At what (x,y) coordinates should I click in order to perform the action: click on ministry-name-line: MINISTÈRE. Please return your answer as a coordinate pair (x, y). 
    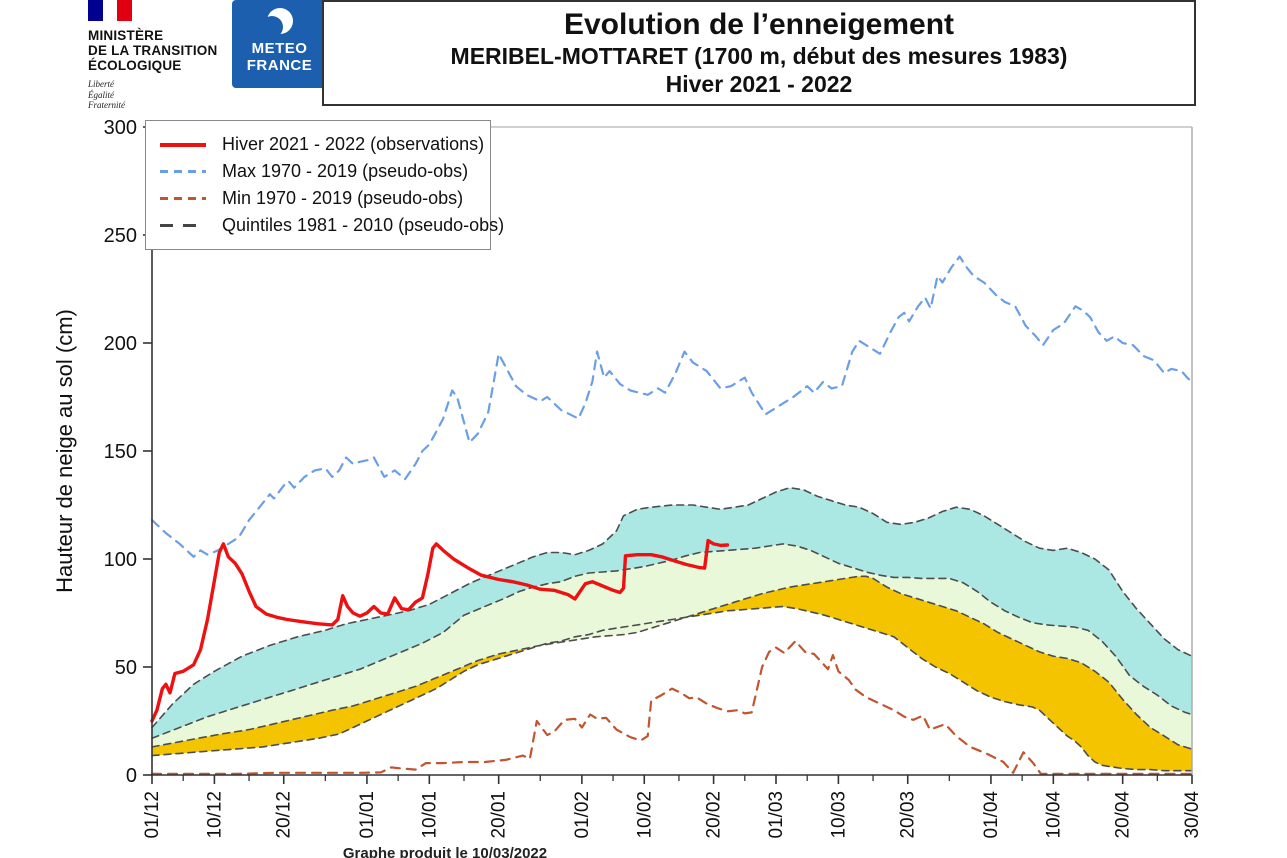
    Looking at the image, I should click on (126, 35).